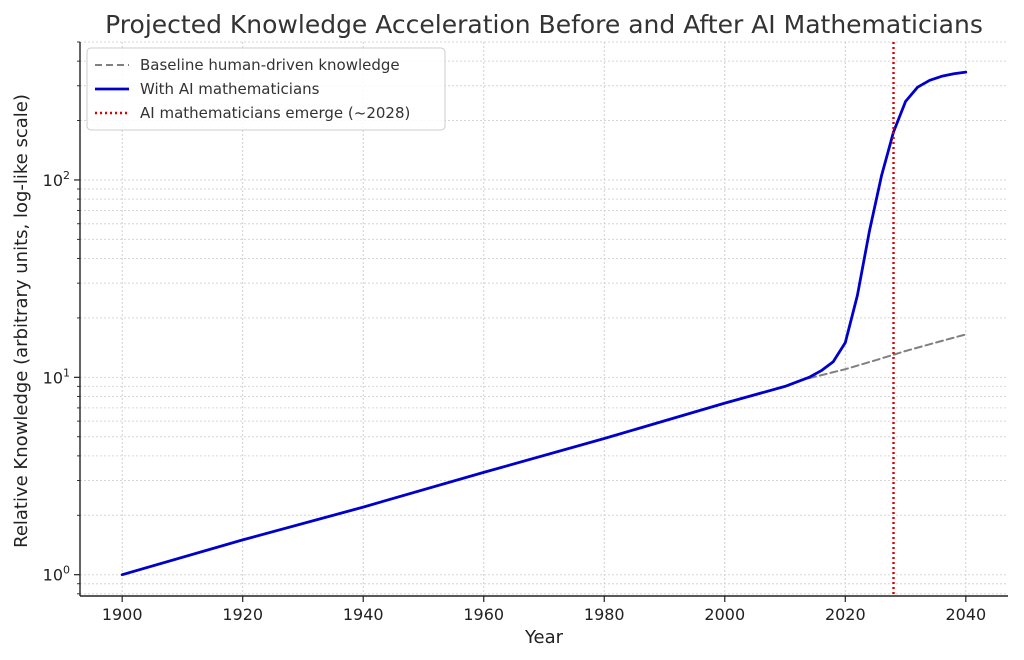 The image size is (1024, 660). What do you see at coordinates (270, 65) in the screenshot?
I see `legend-item-baseline-label: Baseline human-driven knowledge` at bounding box center [270, 65].